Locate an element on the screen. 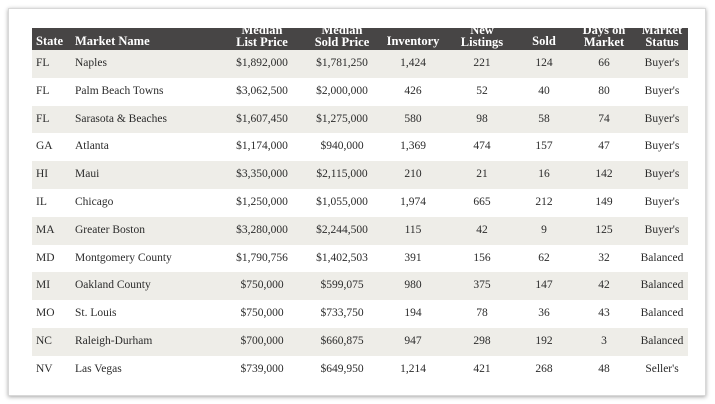  table-cell: 36 is located at coordinates (544, 313).